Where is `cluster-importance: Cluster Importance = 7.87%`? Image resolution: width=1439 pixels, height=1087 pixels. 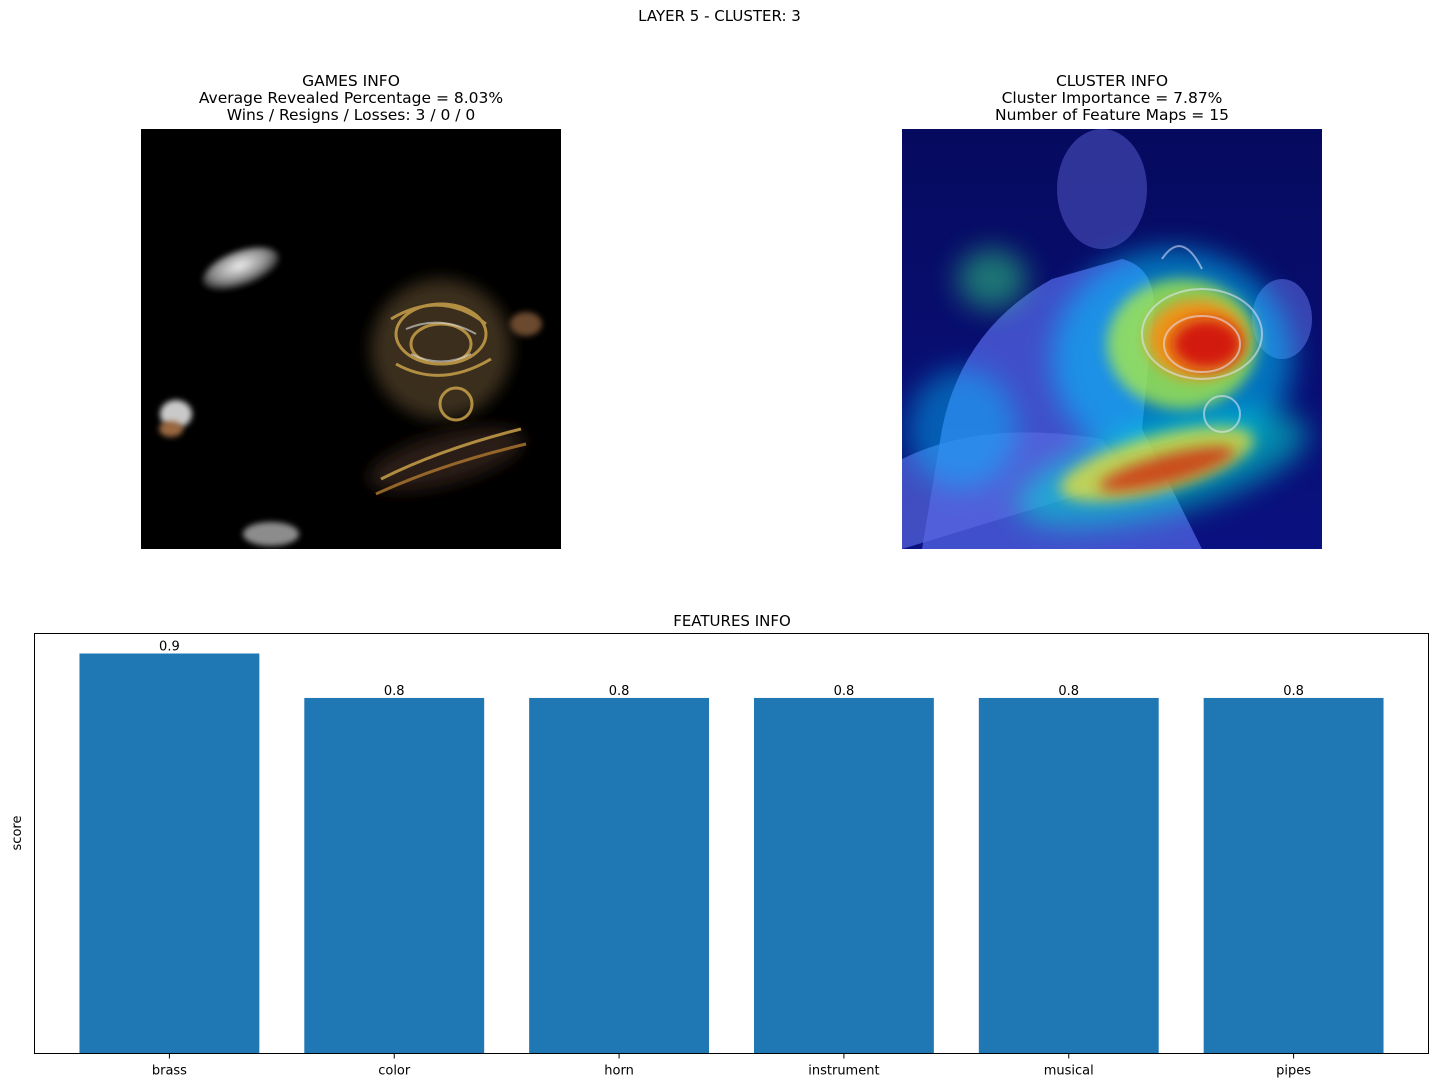 cluster-importance: Cluster Importance = 7.87% is located at coordinates (1112, 98).